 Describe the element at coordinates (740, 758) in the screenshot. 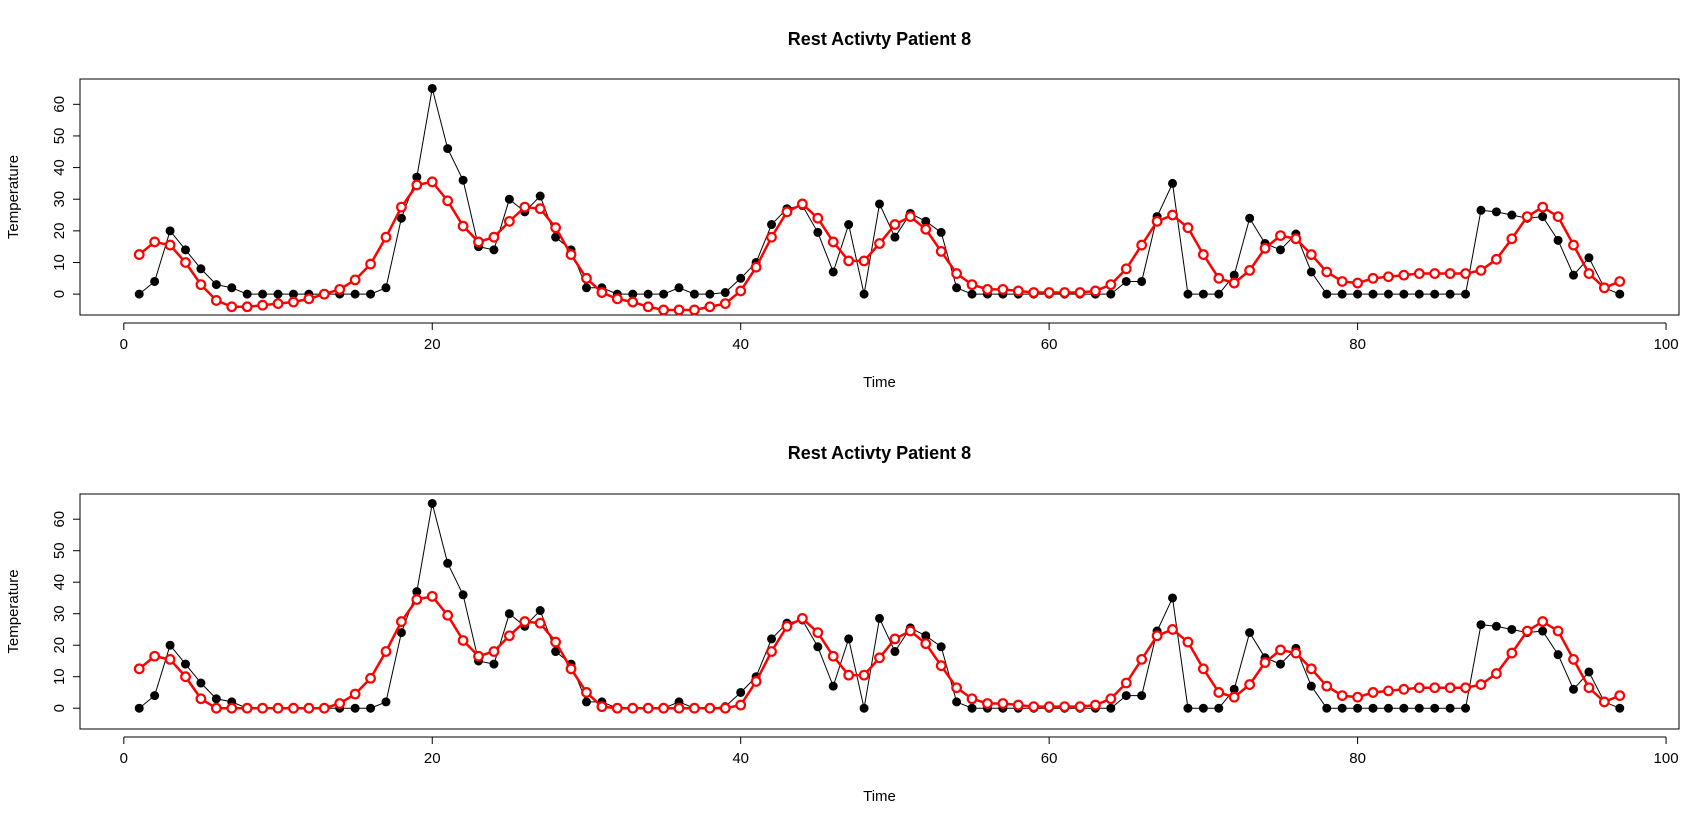

I see `x-tick-label: 40` at that location.